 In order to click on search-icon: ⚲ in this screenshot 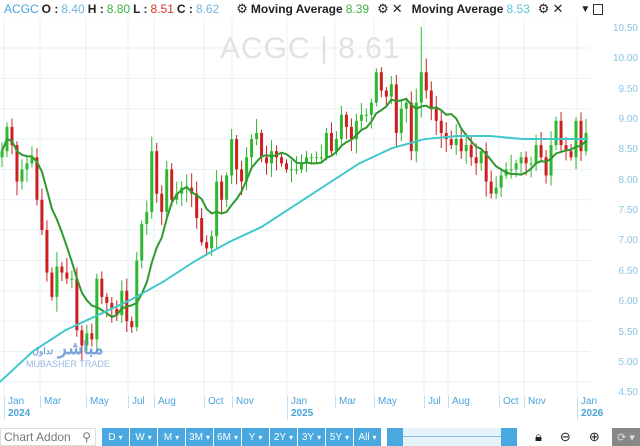, I will do `click(86, 437)`.